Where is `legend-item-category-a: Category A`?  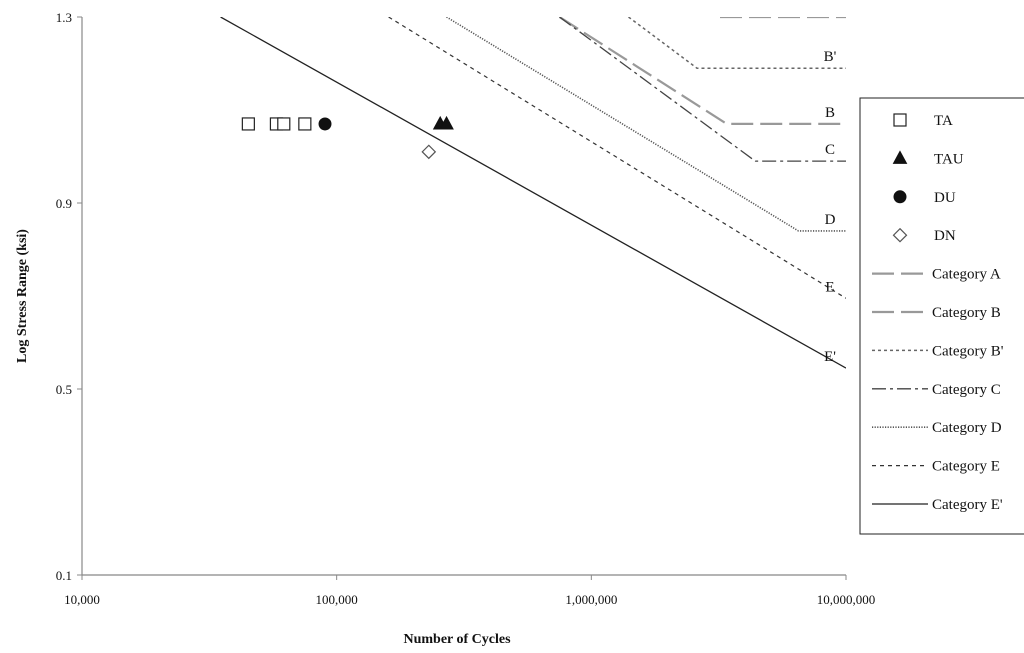 legend-item-category-a: Category A is located at coordinates (936, 275).